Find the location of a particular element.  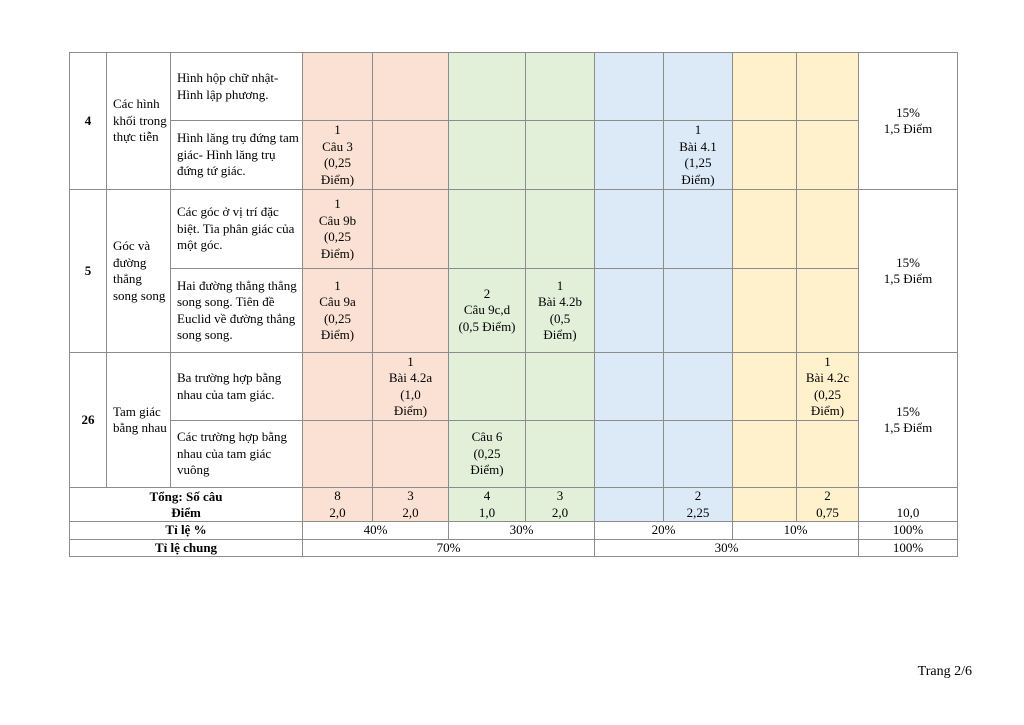

cell-vdc-tl: 1 Bài 4.2c (0,25 Điểm) is located at coordinates (827, 386).